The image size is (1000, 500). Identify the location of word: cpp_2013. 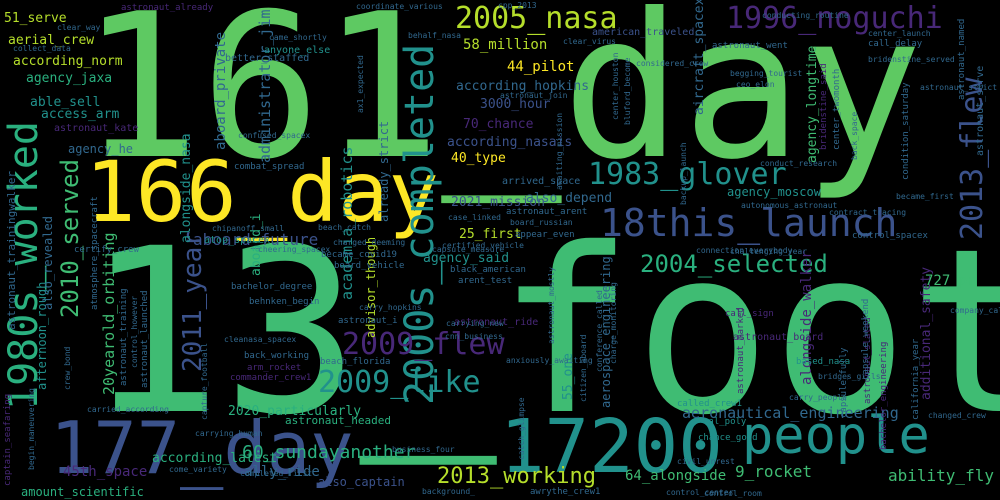
(517, 5).